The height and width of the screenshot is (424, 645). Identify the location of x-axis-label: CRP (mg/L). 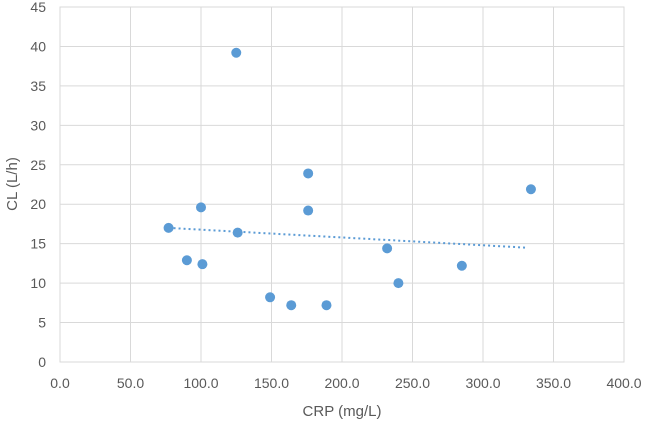
(342, 411).